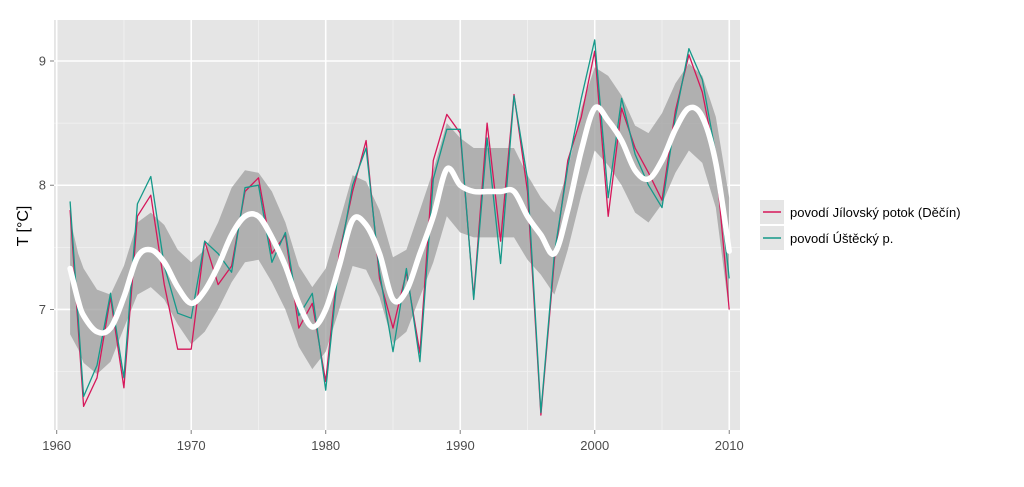  What do you see at coordinates (729, 445) in the screenshot?
I see `x-tick-label: 2010` at bounding box center [729, 445].